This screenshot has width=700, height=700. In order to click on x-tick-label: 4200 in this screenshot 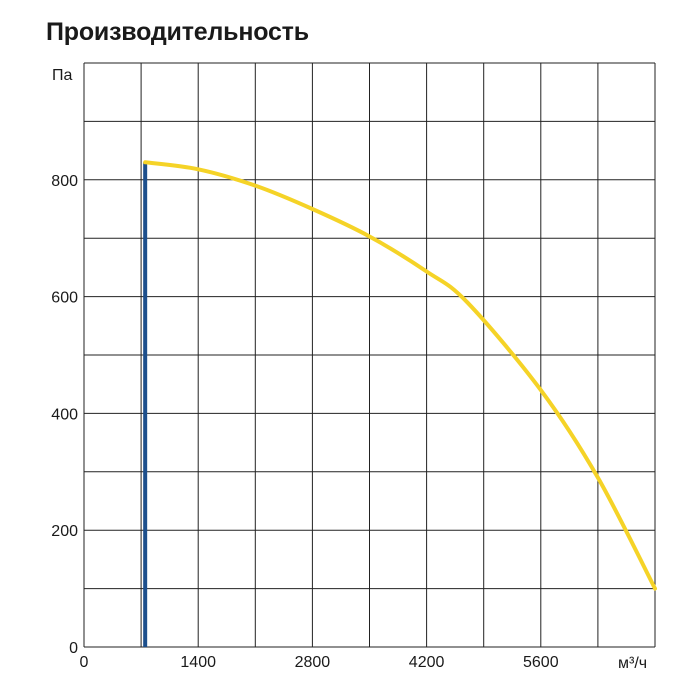, I will do `click(427, 662)`.